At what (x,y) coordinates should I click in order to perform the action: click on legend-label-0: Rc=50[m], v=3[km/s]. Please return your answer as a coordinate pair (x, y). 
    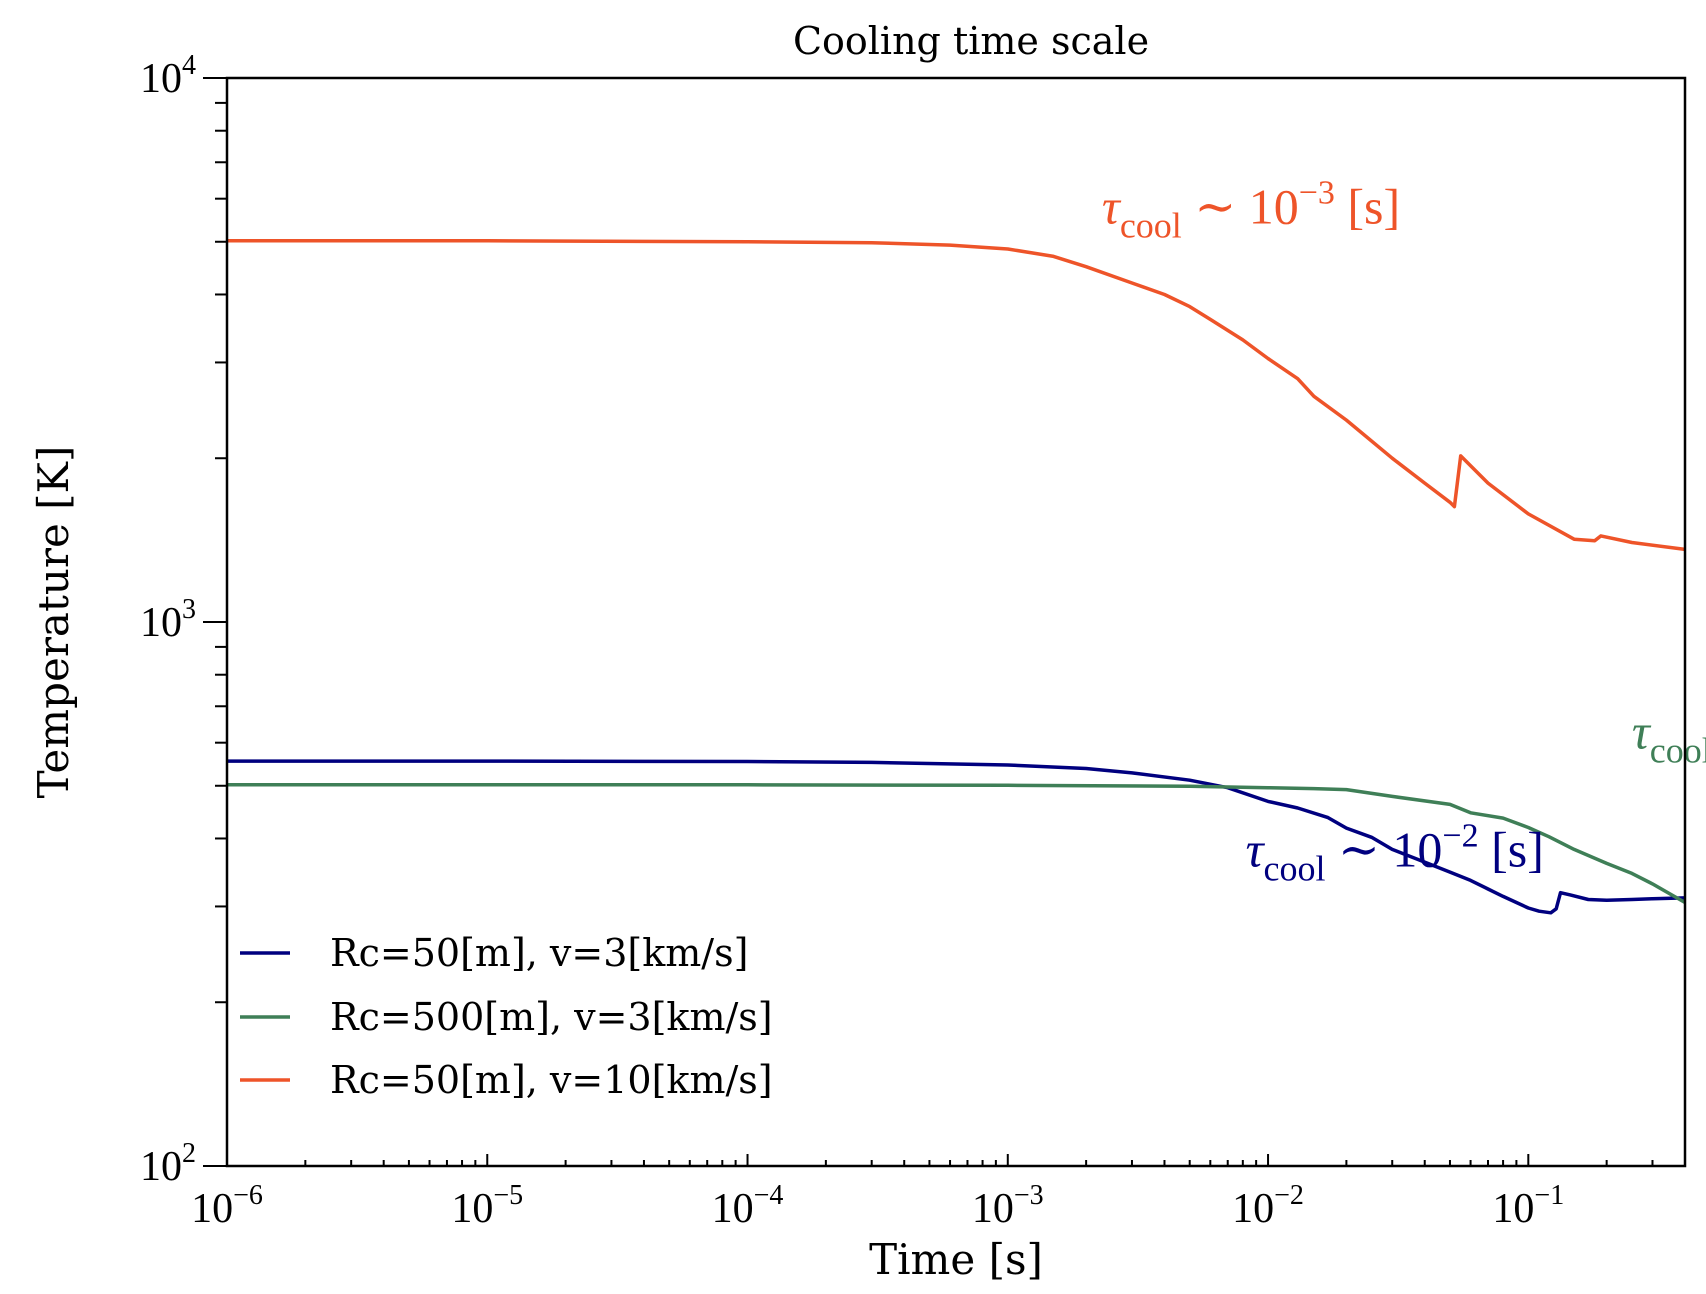
    Looking at the image, I should click on (539, 953).